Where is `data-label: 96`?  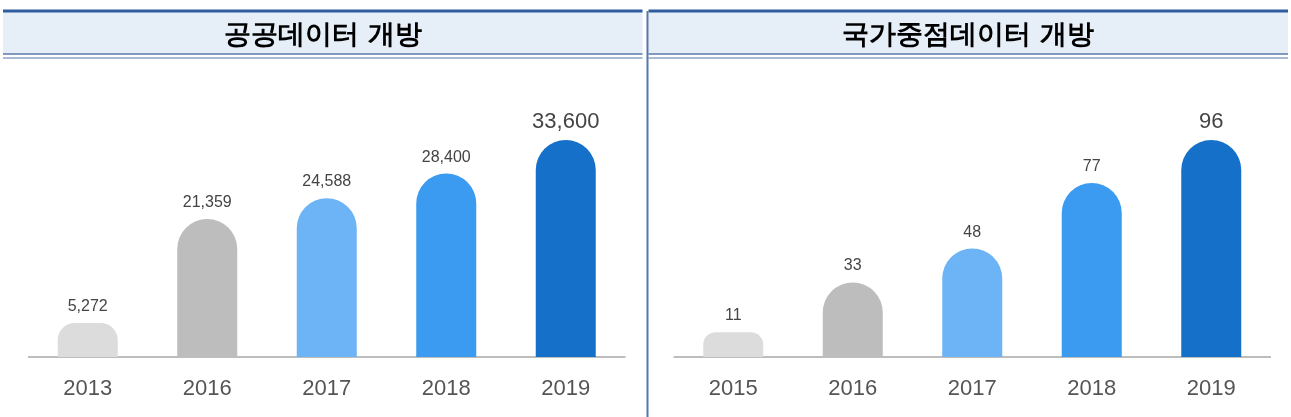 data-label: 96 is located at coordinates (1211, 120).